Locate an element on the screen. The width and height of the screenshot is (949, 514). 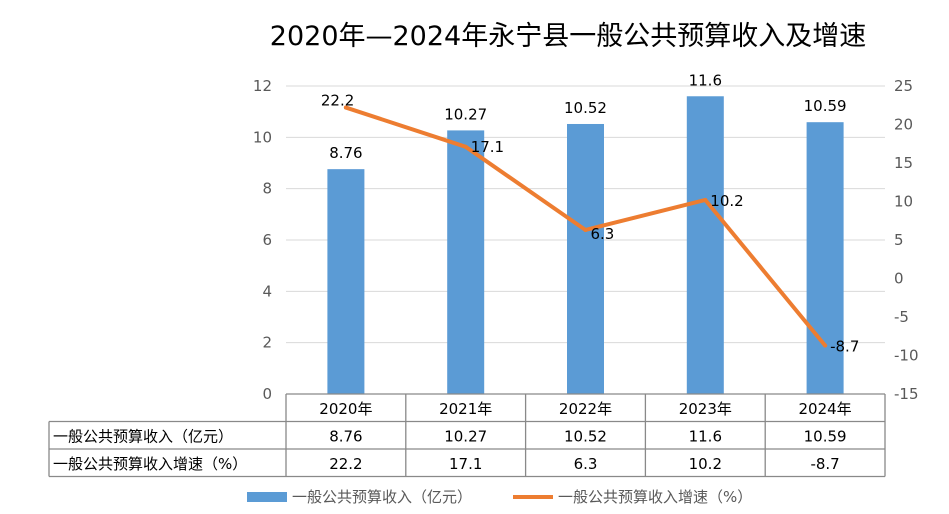
line-data-label: 10.2 is located at coordinates (726, 201).